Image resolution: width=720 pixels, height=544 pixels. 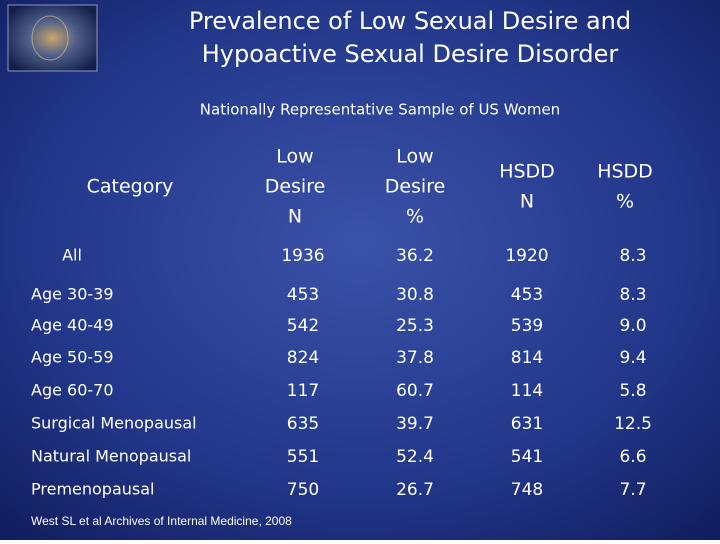 I want to click on cell: 631, so click(x=527, y=424).